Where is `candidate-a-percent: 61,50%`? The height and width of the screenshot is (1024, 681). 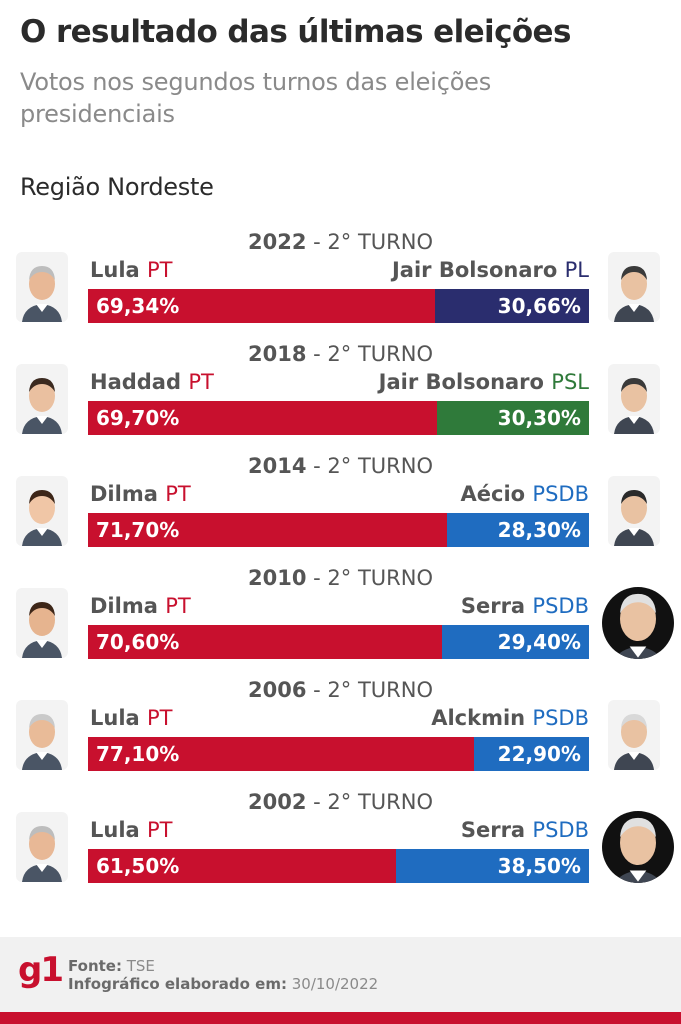 candidate-a-percent: 61,50% is located at coordinates (138, 866).